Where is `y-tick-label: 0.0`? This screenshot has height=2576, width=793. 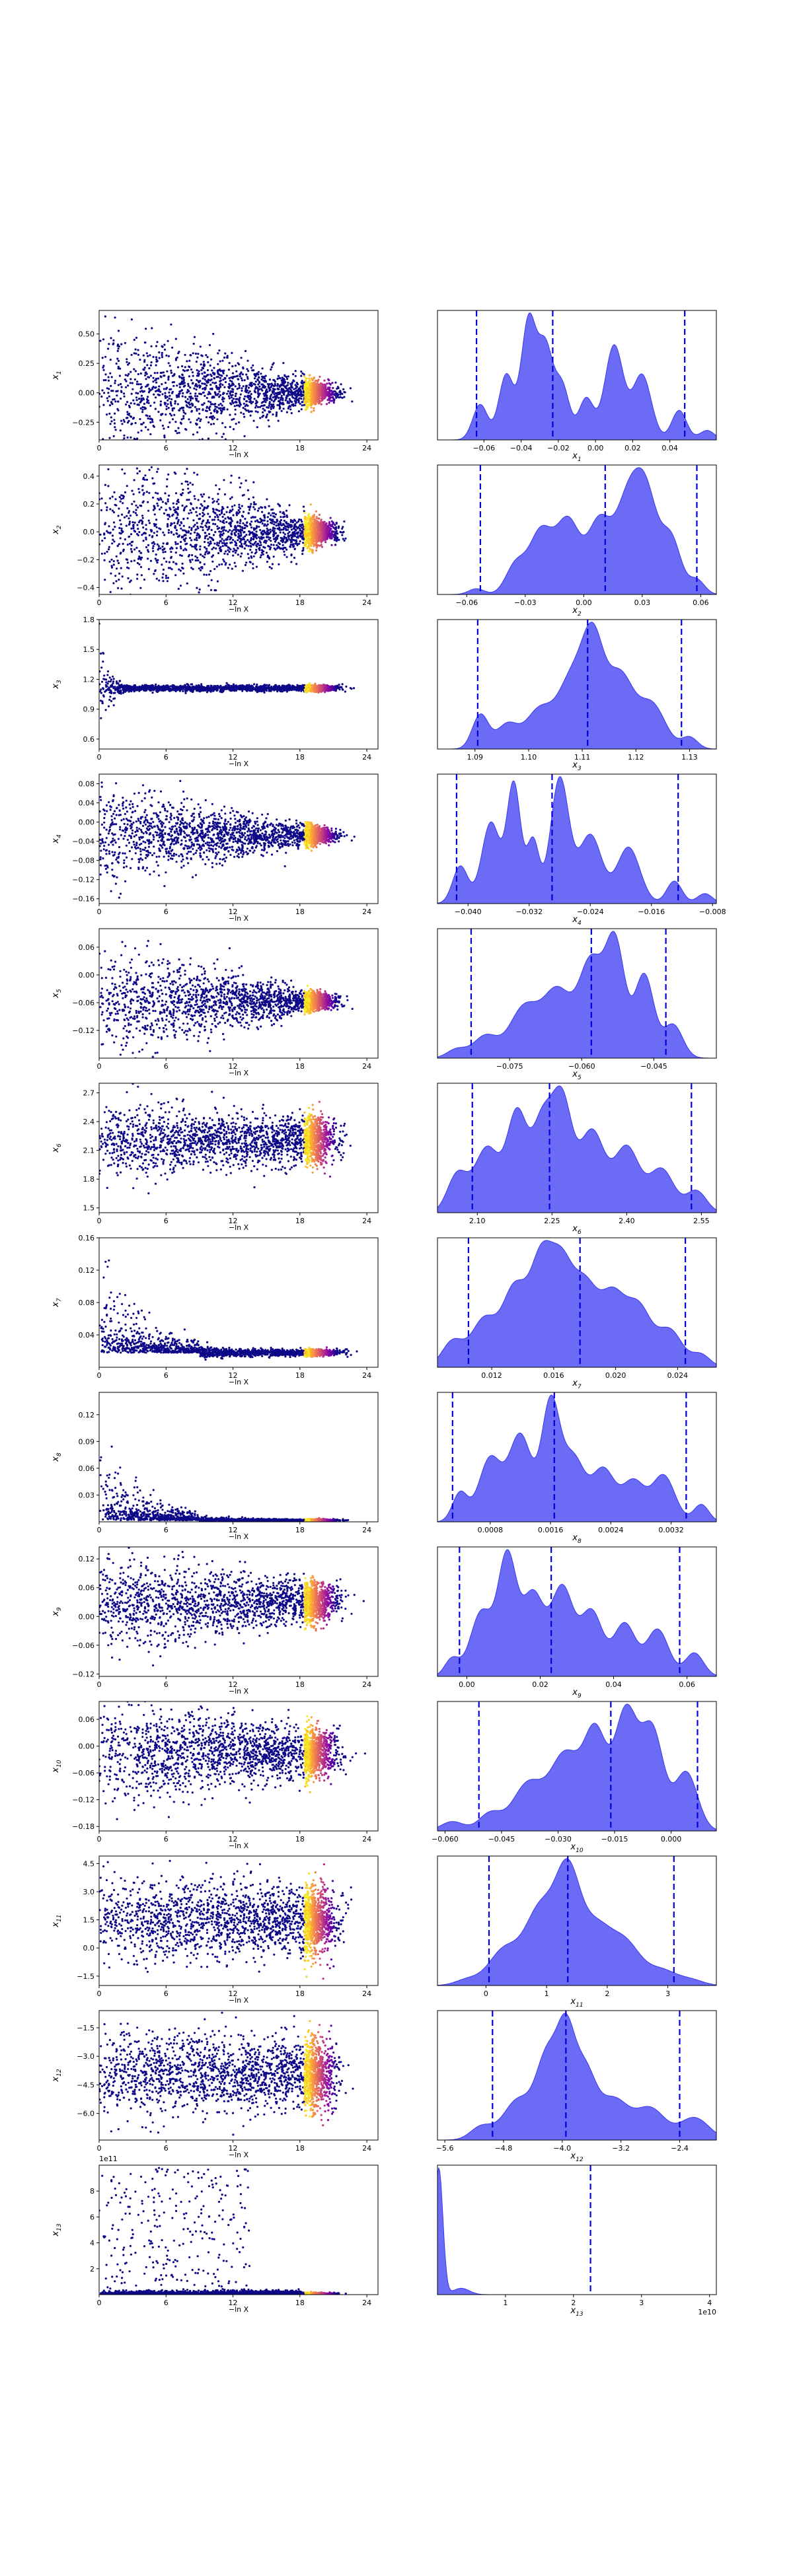 y-tick-label: 0.0 is located at coordinates (89, 532).